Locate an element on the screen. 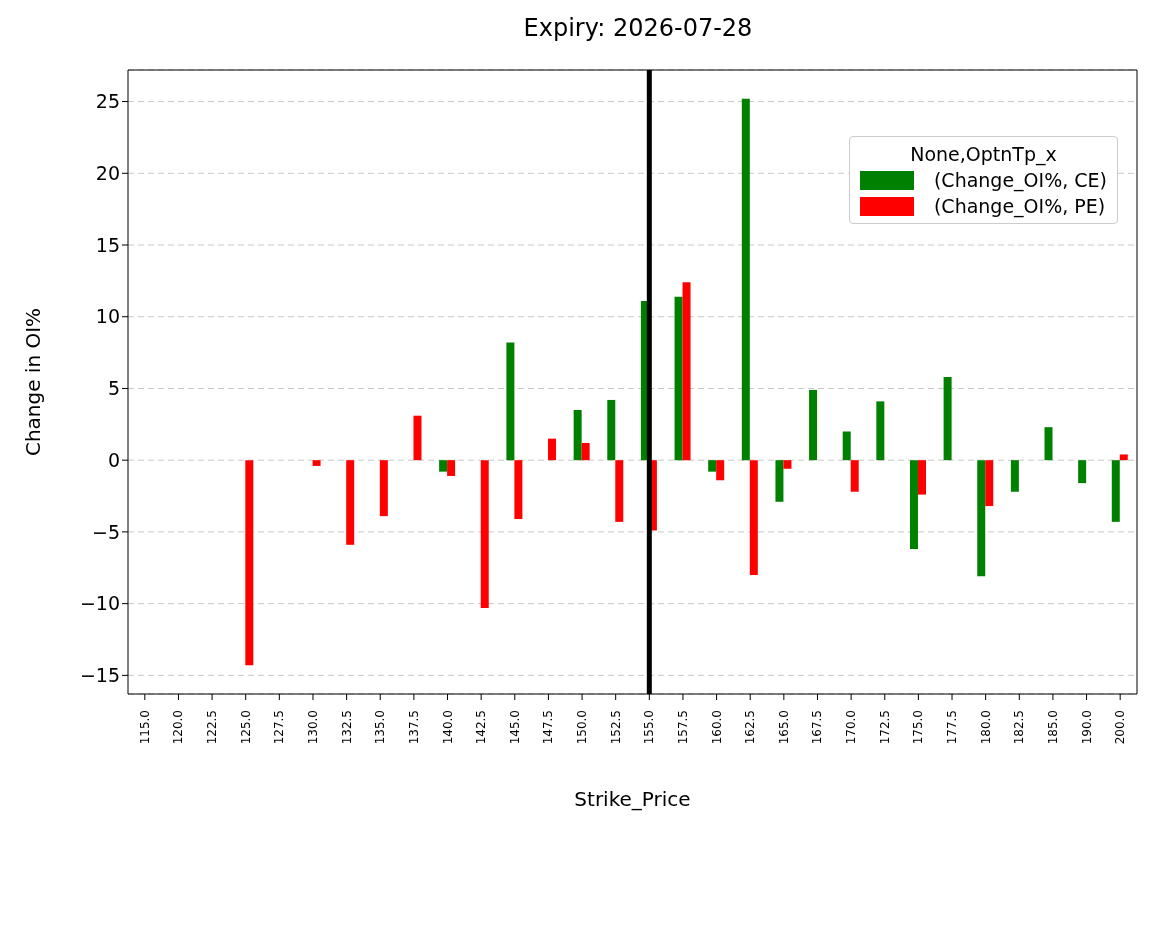 The height and width of the screenshot is (929, 1149). x-tick-label: 167.5 is located at coordinates (817, 727).